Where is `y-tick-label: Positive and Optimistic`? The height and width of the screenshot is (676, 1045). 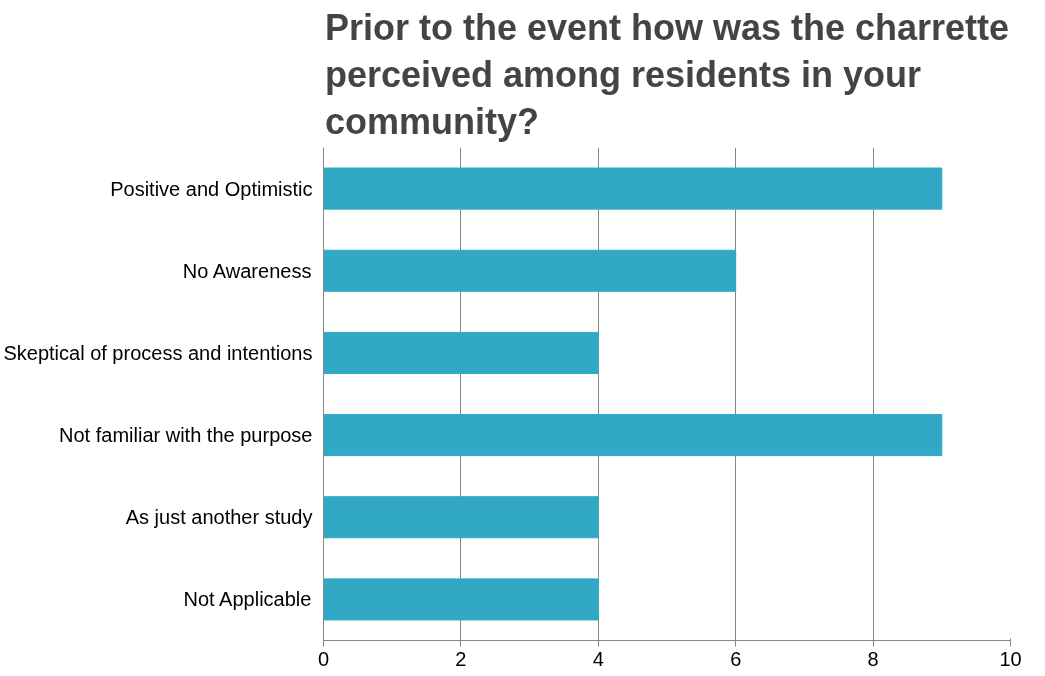 y-tick-label: Positive and Optimistic is located at coordinates (211, 188).